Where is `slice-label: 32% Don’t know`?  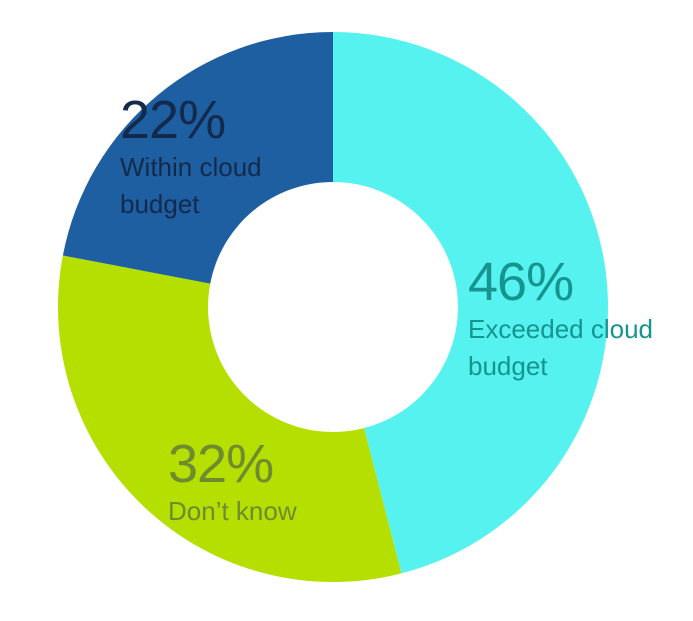
slice-label: 32% Don’t know is located at coordinates (268, 483).